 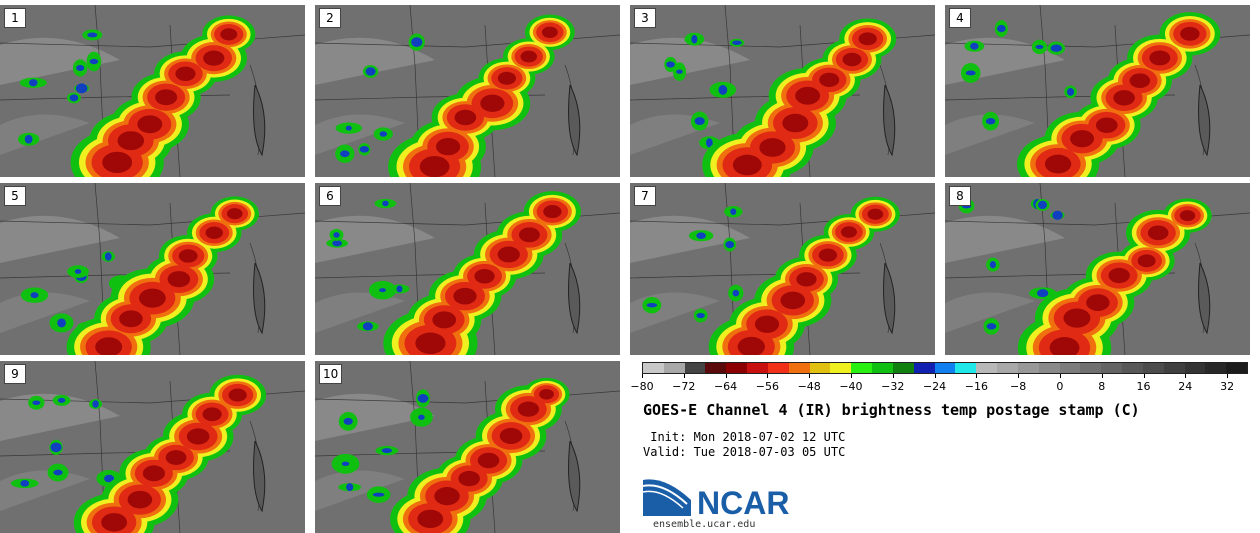 What do you see at coordinates (767, 386) in the screenshot?
I see `colorbar-tick-label: −56` at bounding box center [767, 386].